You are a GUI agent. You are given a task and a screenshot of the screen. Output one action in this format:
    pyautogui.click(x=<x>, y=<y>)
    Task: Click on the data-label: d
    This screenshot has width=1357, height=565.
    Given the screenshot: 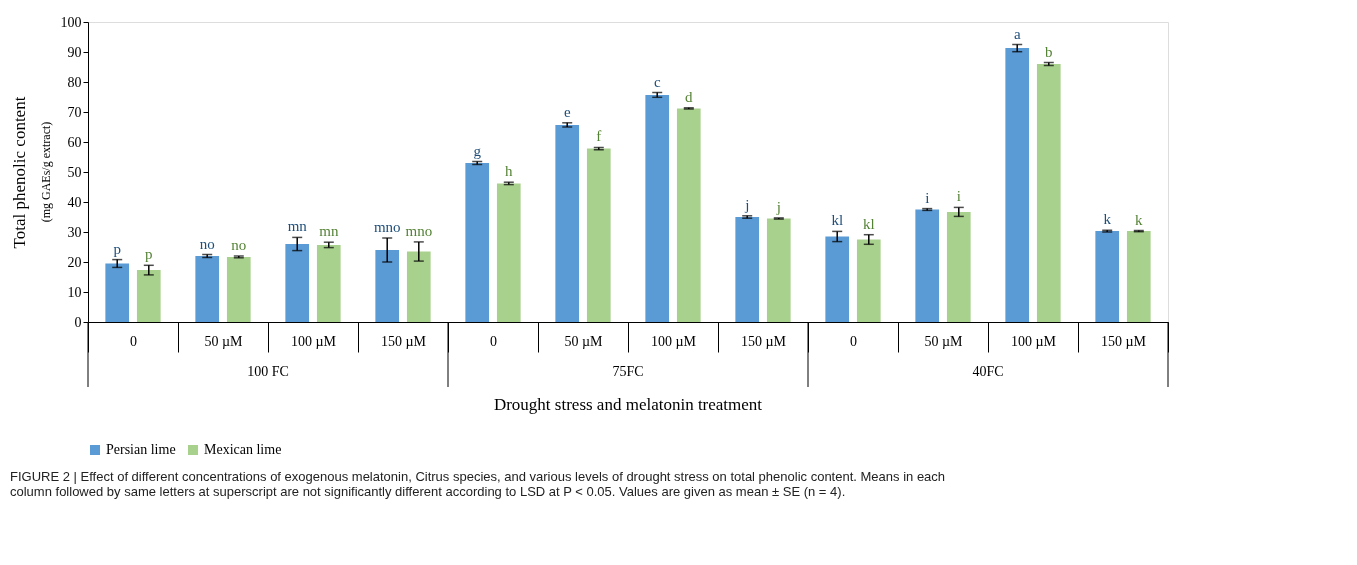 What is the action you would take?
    pyautogui.click(x=689, y=96)
    